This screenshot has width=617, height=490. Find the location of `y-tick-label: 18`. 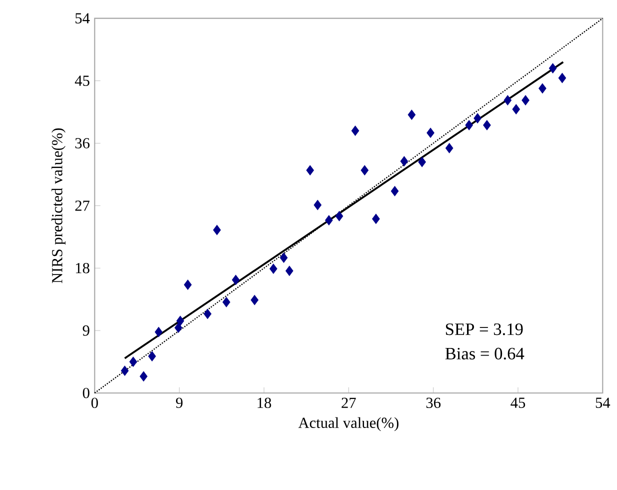

y-tick-label: 18 is located at coordinates (83, 268).